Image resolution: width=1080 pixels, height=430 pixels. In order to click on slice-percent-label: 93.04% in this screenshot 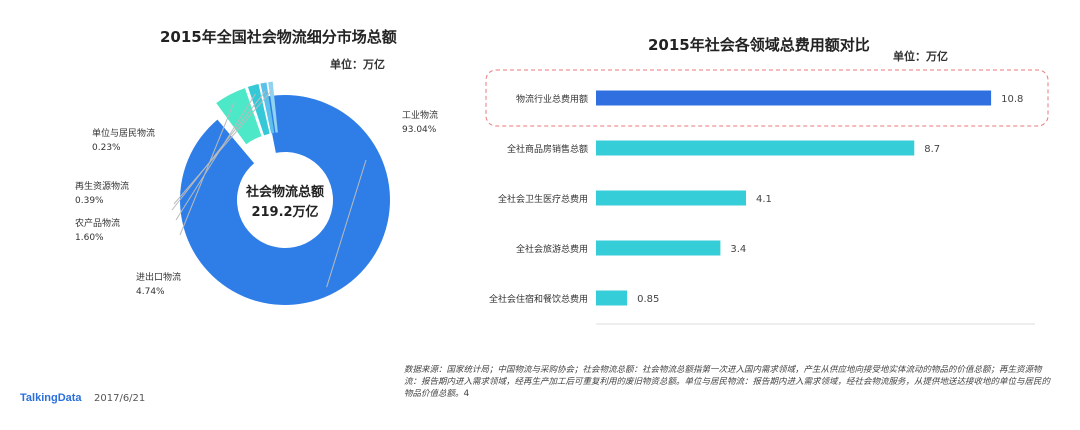, I will do `click(419, 130)`.